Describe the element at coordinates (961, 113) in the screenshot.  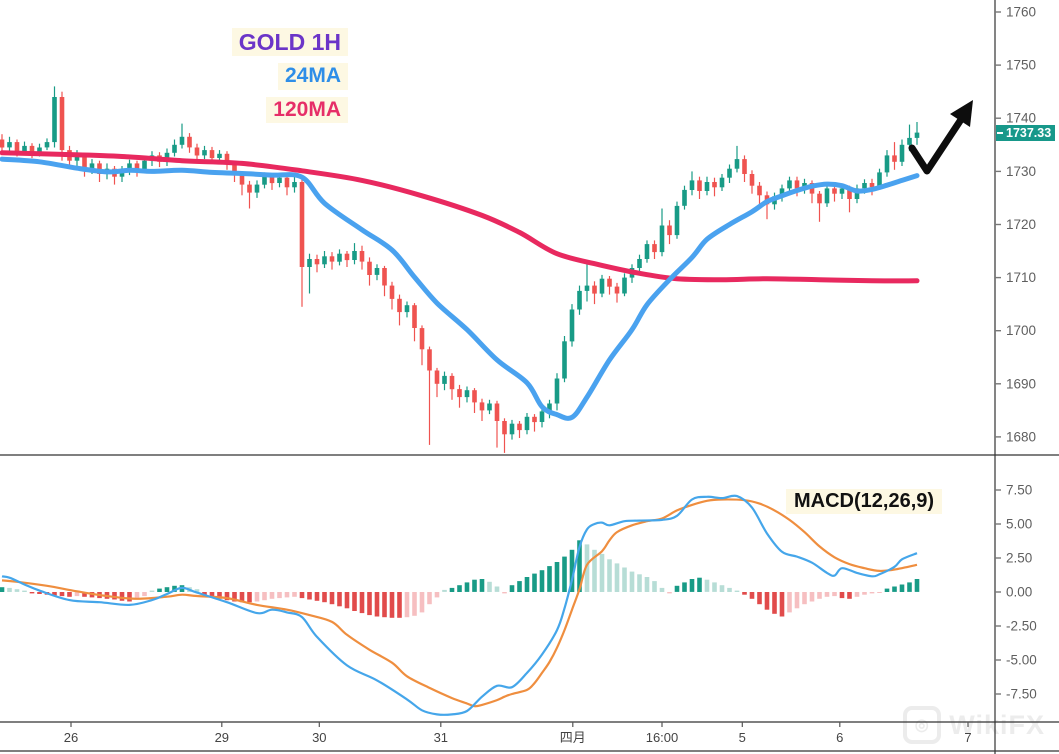
I see `trend-arrow-head-icon` at that location.